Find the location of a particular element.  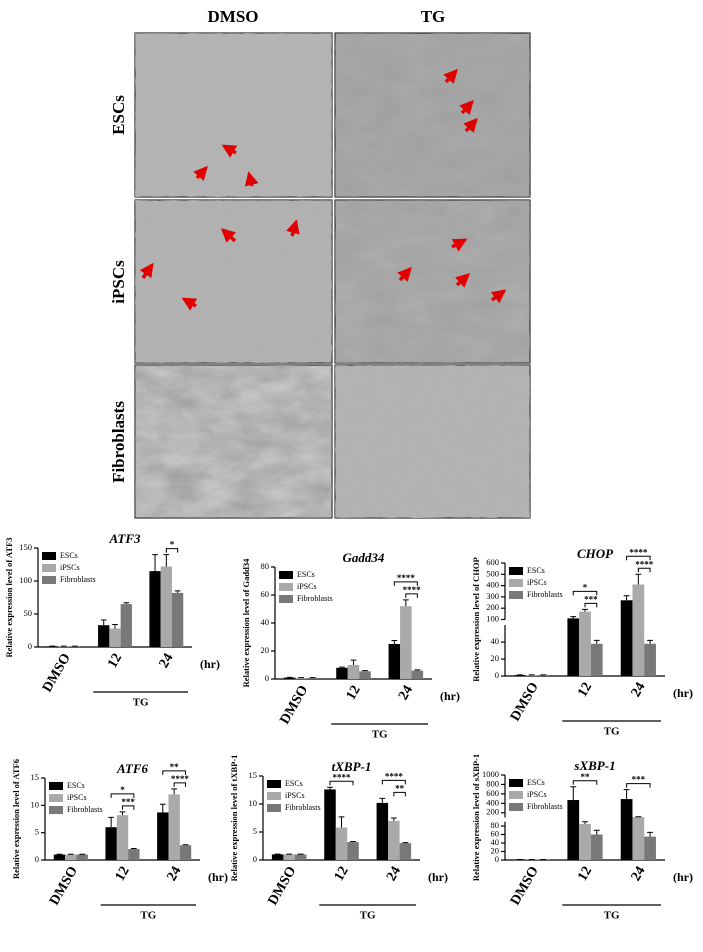

y-tick-label: 60 is located at coordinates (265, 594).